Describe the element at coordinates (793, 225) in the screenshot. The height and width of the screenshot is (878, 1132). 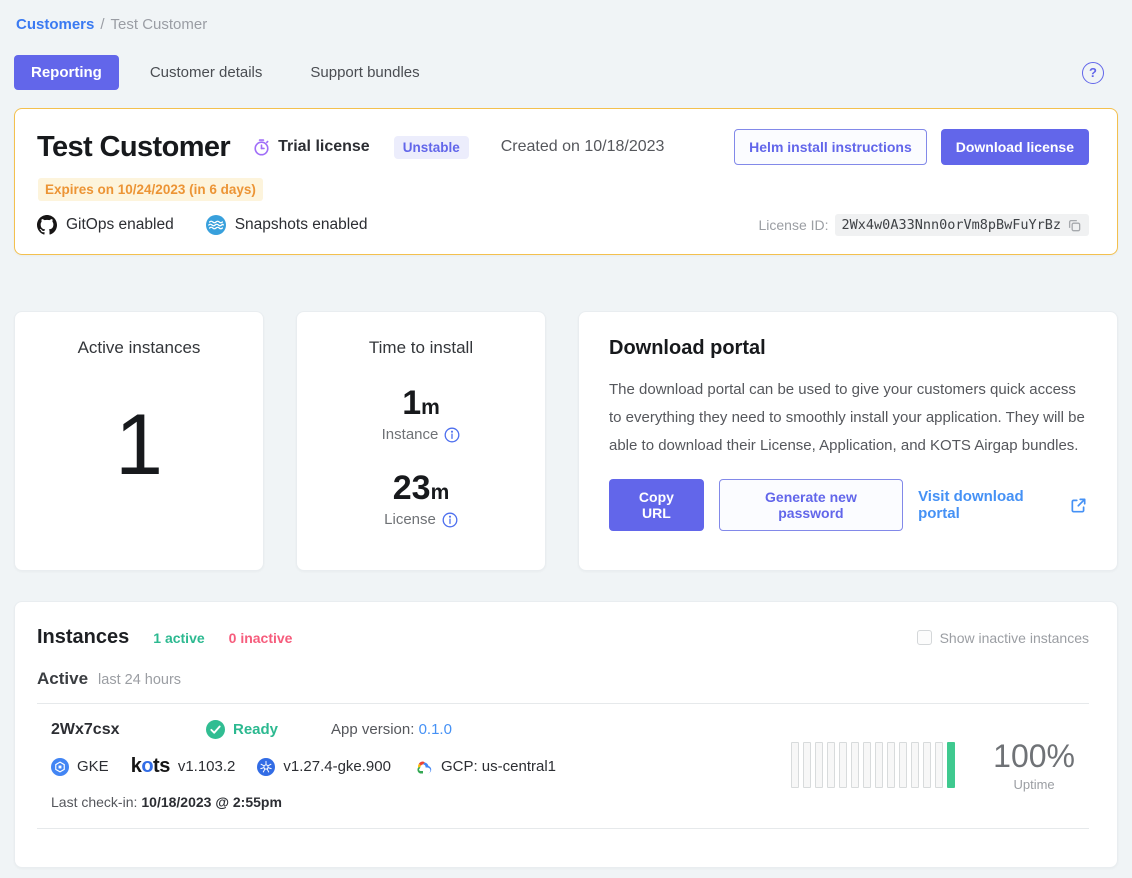
I see `license-id-label: License ID:` at that location.